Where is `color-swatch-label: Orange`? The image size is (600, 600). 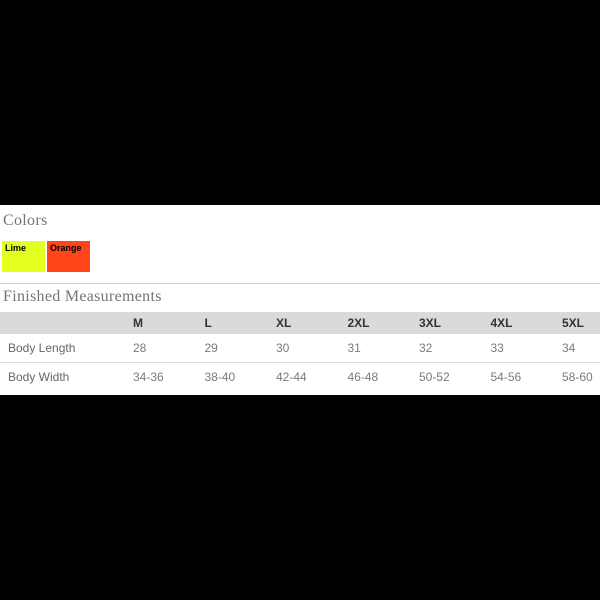
color-swatch-label: Orange is located at coordinates (66, 248).